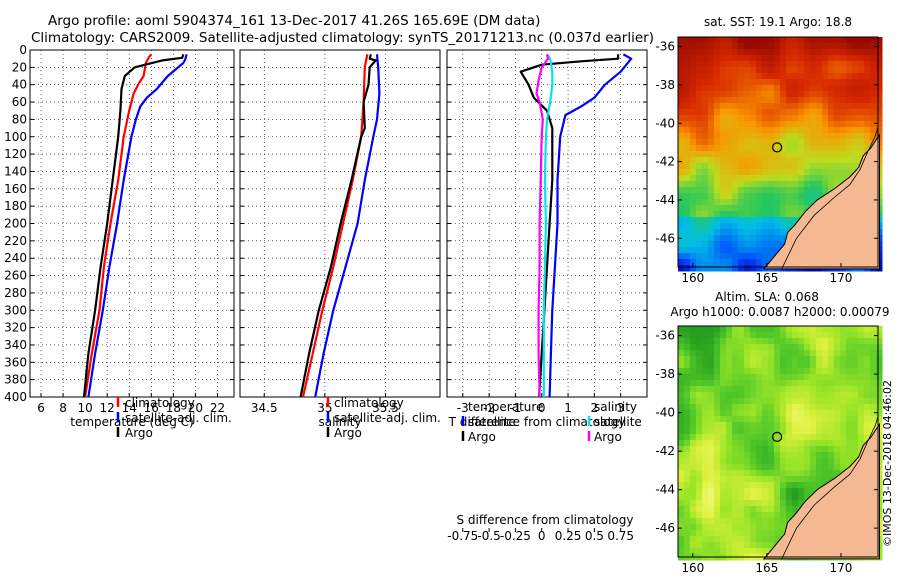 Image resolution: width=900 pixels, height=580 pixels. What do you see at coordinates (347, 226) in the screenshot?
I see `salinity-series-satellite-adj-clim-` at bounding box center [347, 226].